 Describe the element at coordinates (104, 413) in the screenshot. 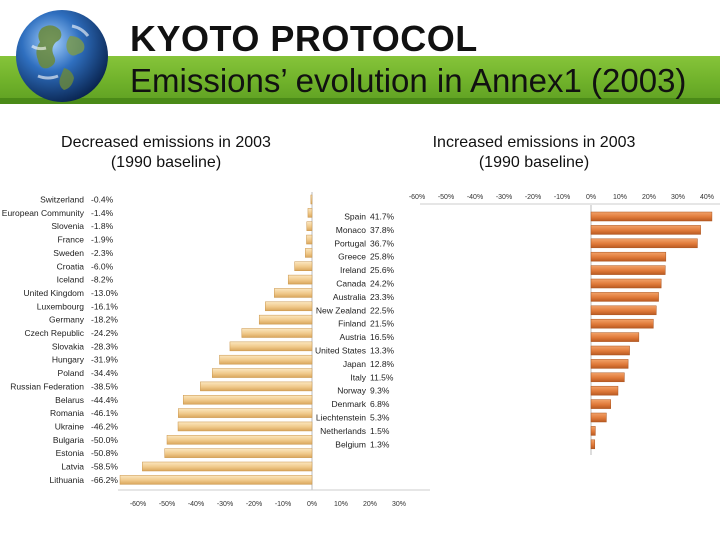

I see `value-romania: -46.1%` at that location.